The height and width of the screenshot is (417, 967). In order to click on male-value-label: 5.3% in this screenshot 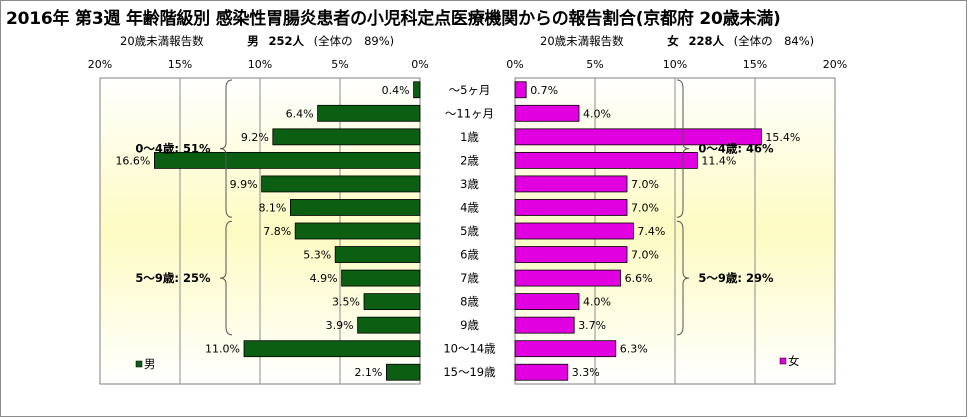, I will do `click(317, 255)`.